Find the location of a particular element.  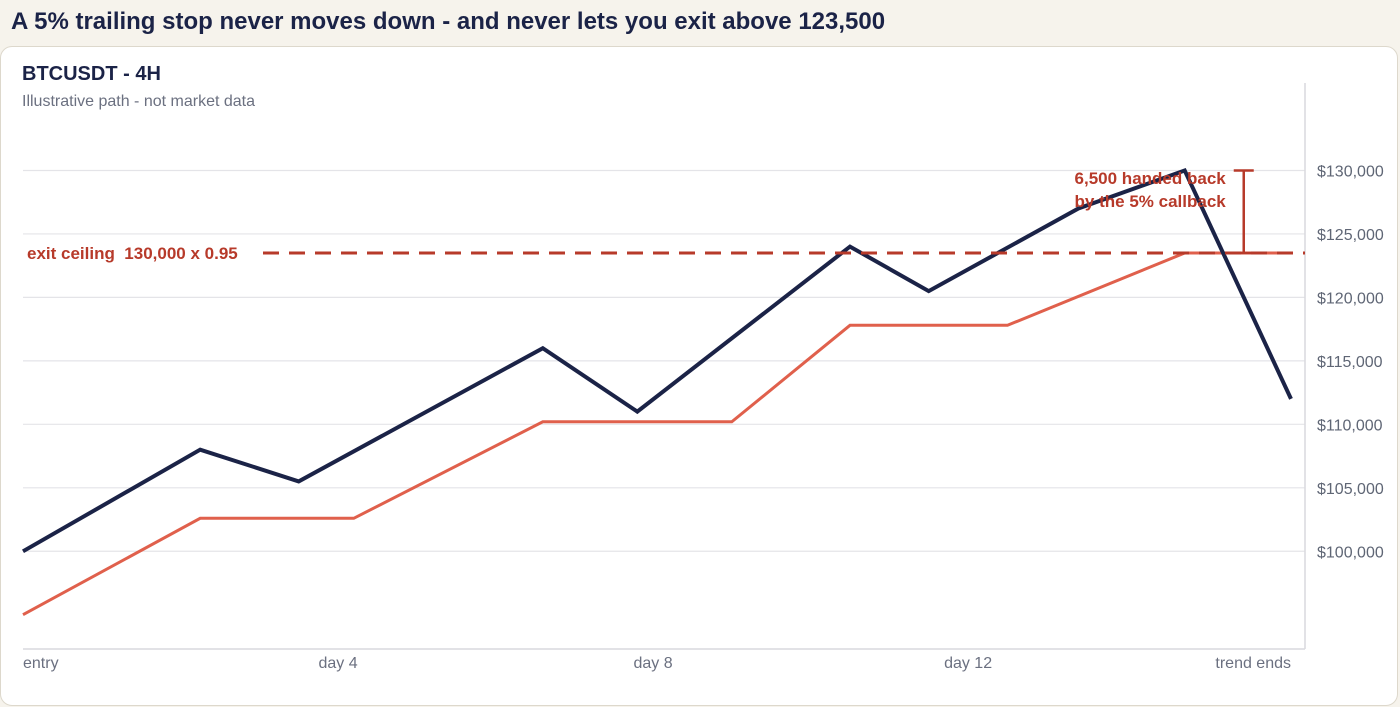

x-tick-label: day 12 is located at coordinates (968, 663).